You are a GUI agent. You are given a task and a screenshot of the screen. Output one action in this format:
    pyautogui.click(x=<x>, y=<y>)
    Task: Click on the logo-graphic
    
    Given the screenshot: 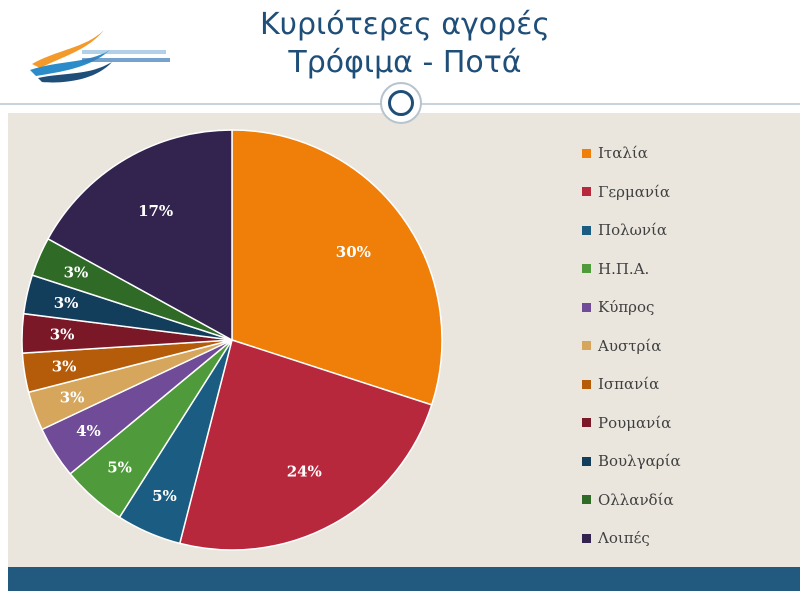 What is the action you would take?
    pyautogui.click(x=100, y=56)
    